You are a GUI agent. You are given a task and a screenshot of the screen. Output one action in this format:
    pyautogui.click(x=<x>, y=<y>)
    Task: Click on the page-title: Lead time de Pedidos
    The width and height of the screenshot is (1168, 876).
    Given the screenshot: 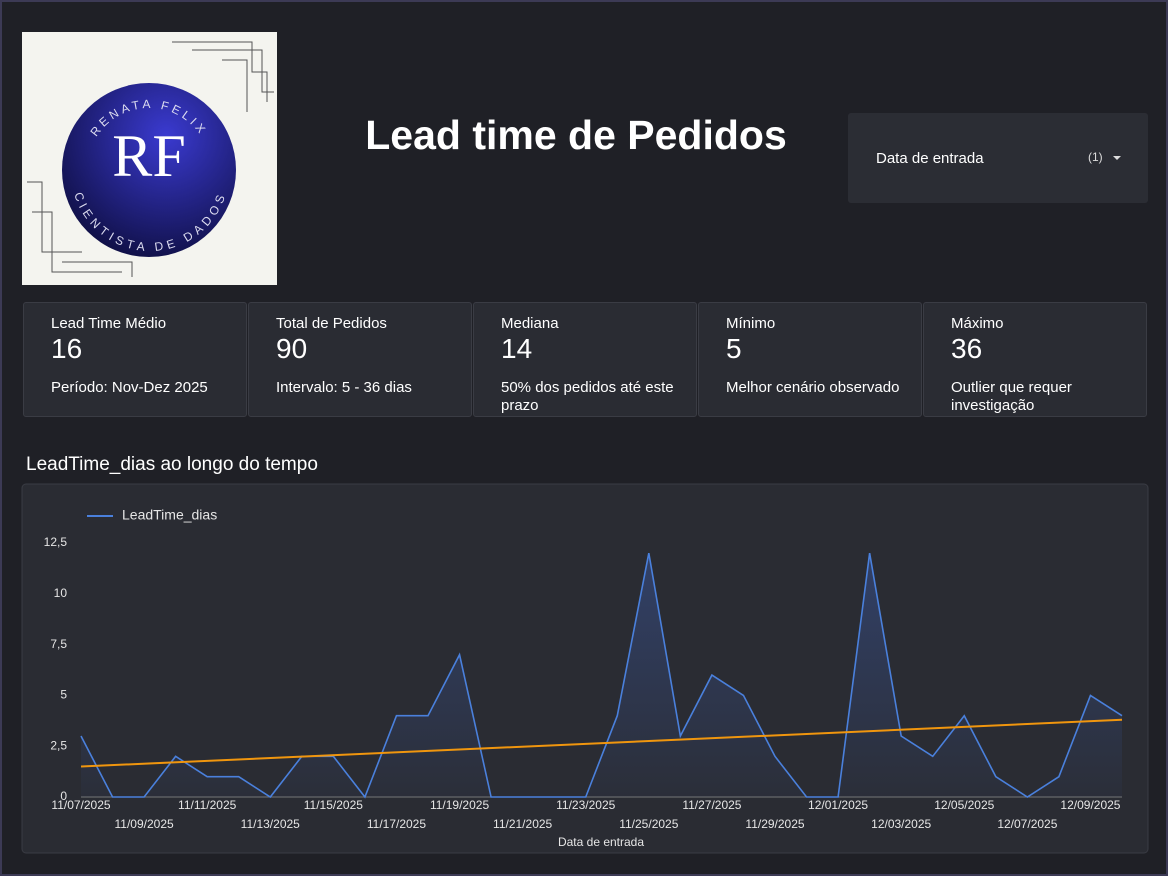 What is the action you would take?
    pyautogui.click(x=576, y=135)
    